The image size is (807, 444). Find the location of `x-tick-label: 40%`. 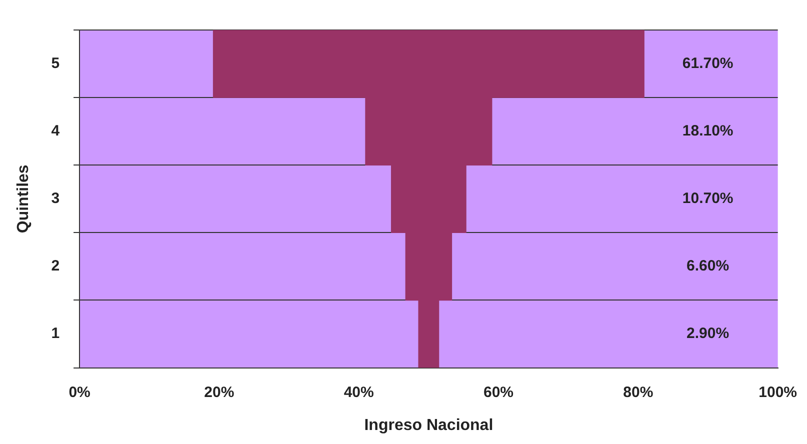

x-tick-label: 40% is located at coordinates (359, 392).